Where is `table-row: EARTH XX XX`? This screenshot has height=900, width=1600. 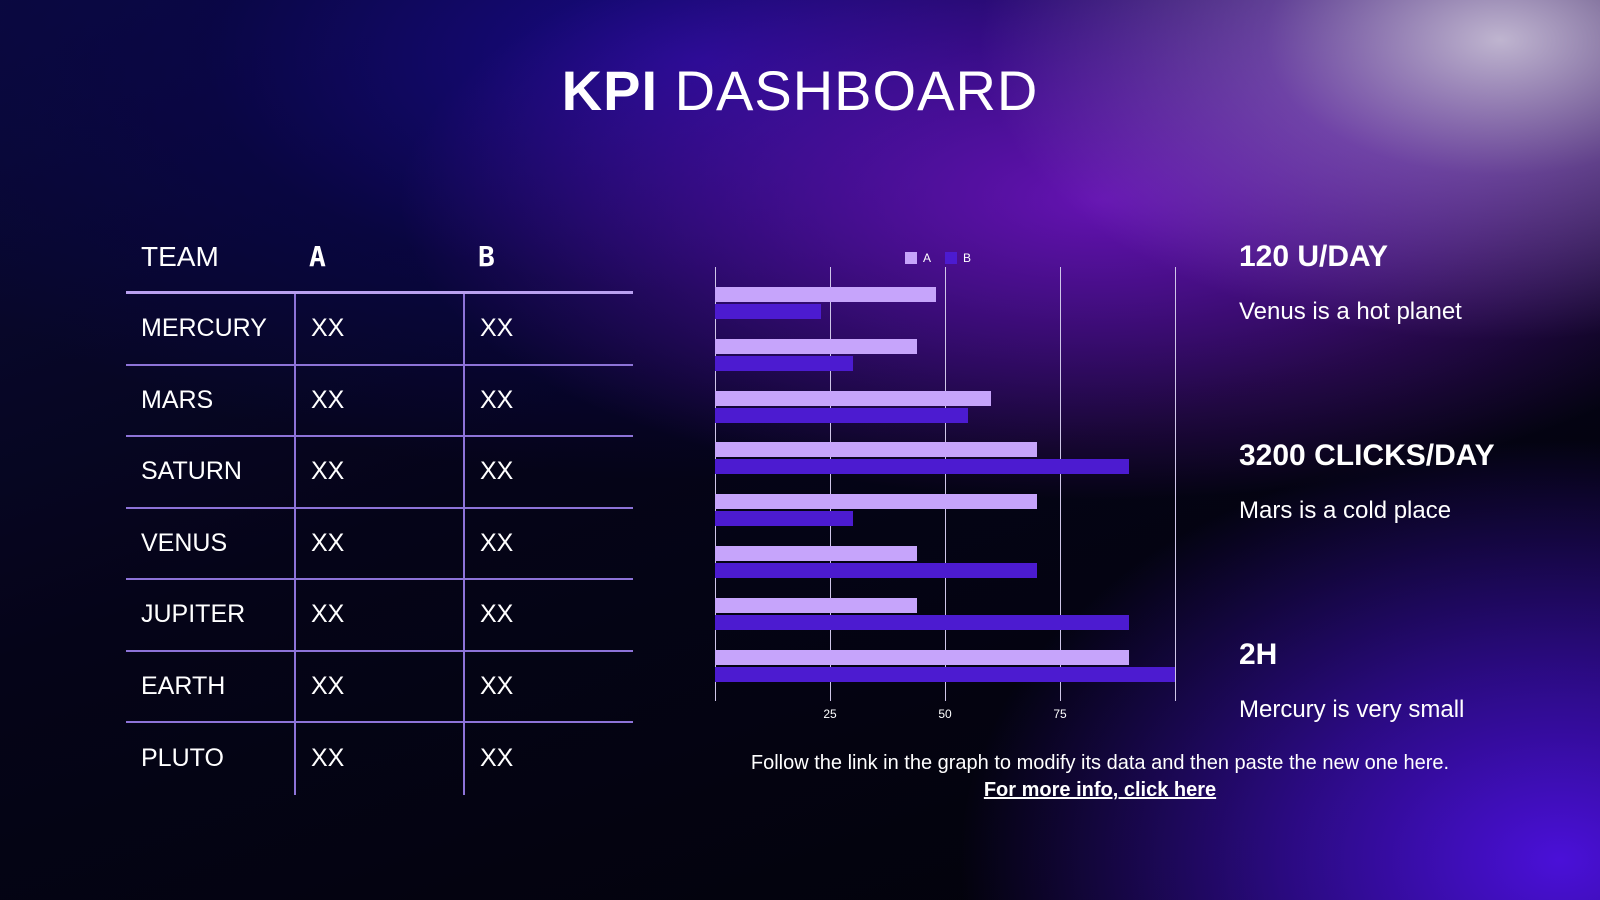
table-row: EARTH XX XX is located at coordinates (379, 687).